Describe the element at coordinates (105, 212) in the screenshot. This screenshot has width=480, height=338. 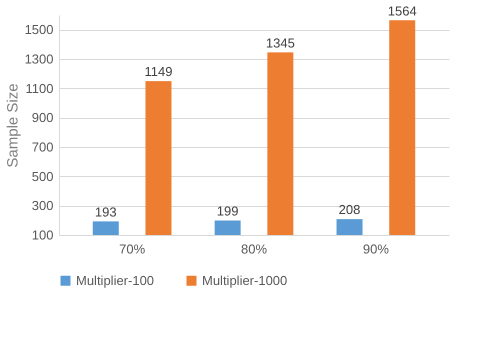
I see `data-label: 193` at that location.